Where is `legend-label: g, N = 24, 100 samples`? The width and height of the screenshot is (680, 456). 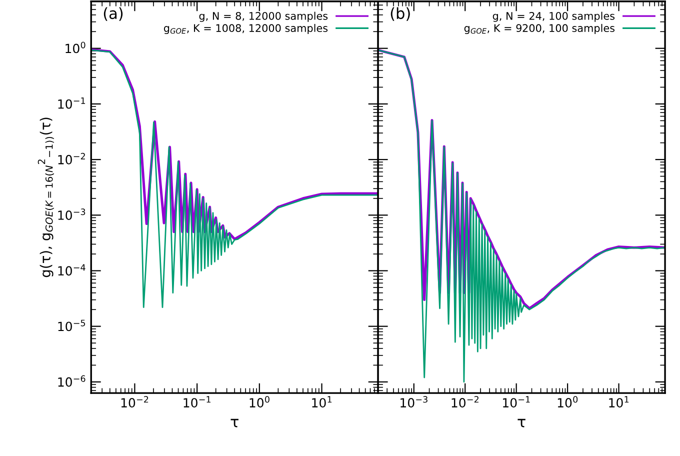 legend-label: g, N = 24, 100 samples is located at coordinates (553, 17).